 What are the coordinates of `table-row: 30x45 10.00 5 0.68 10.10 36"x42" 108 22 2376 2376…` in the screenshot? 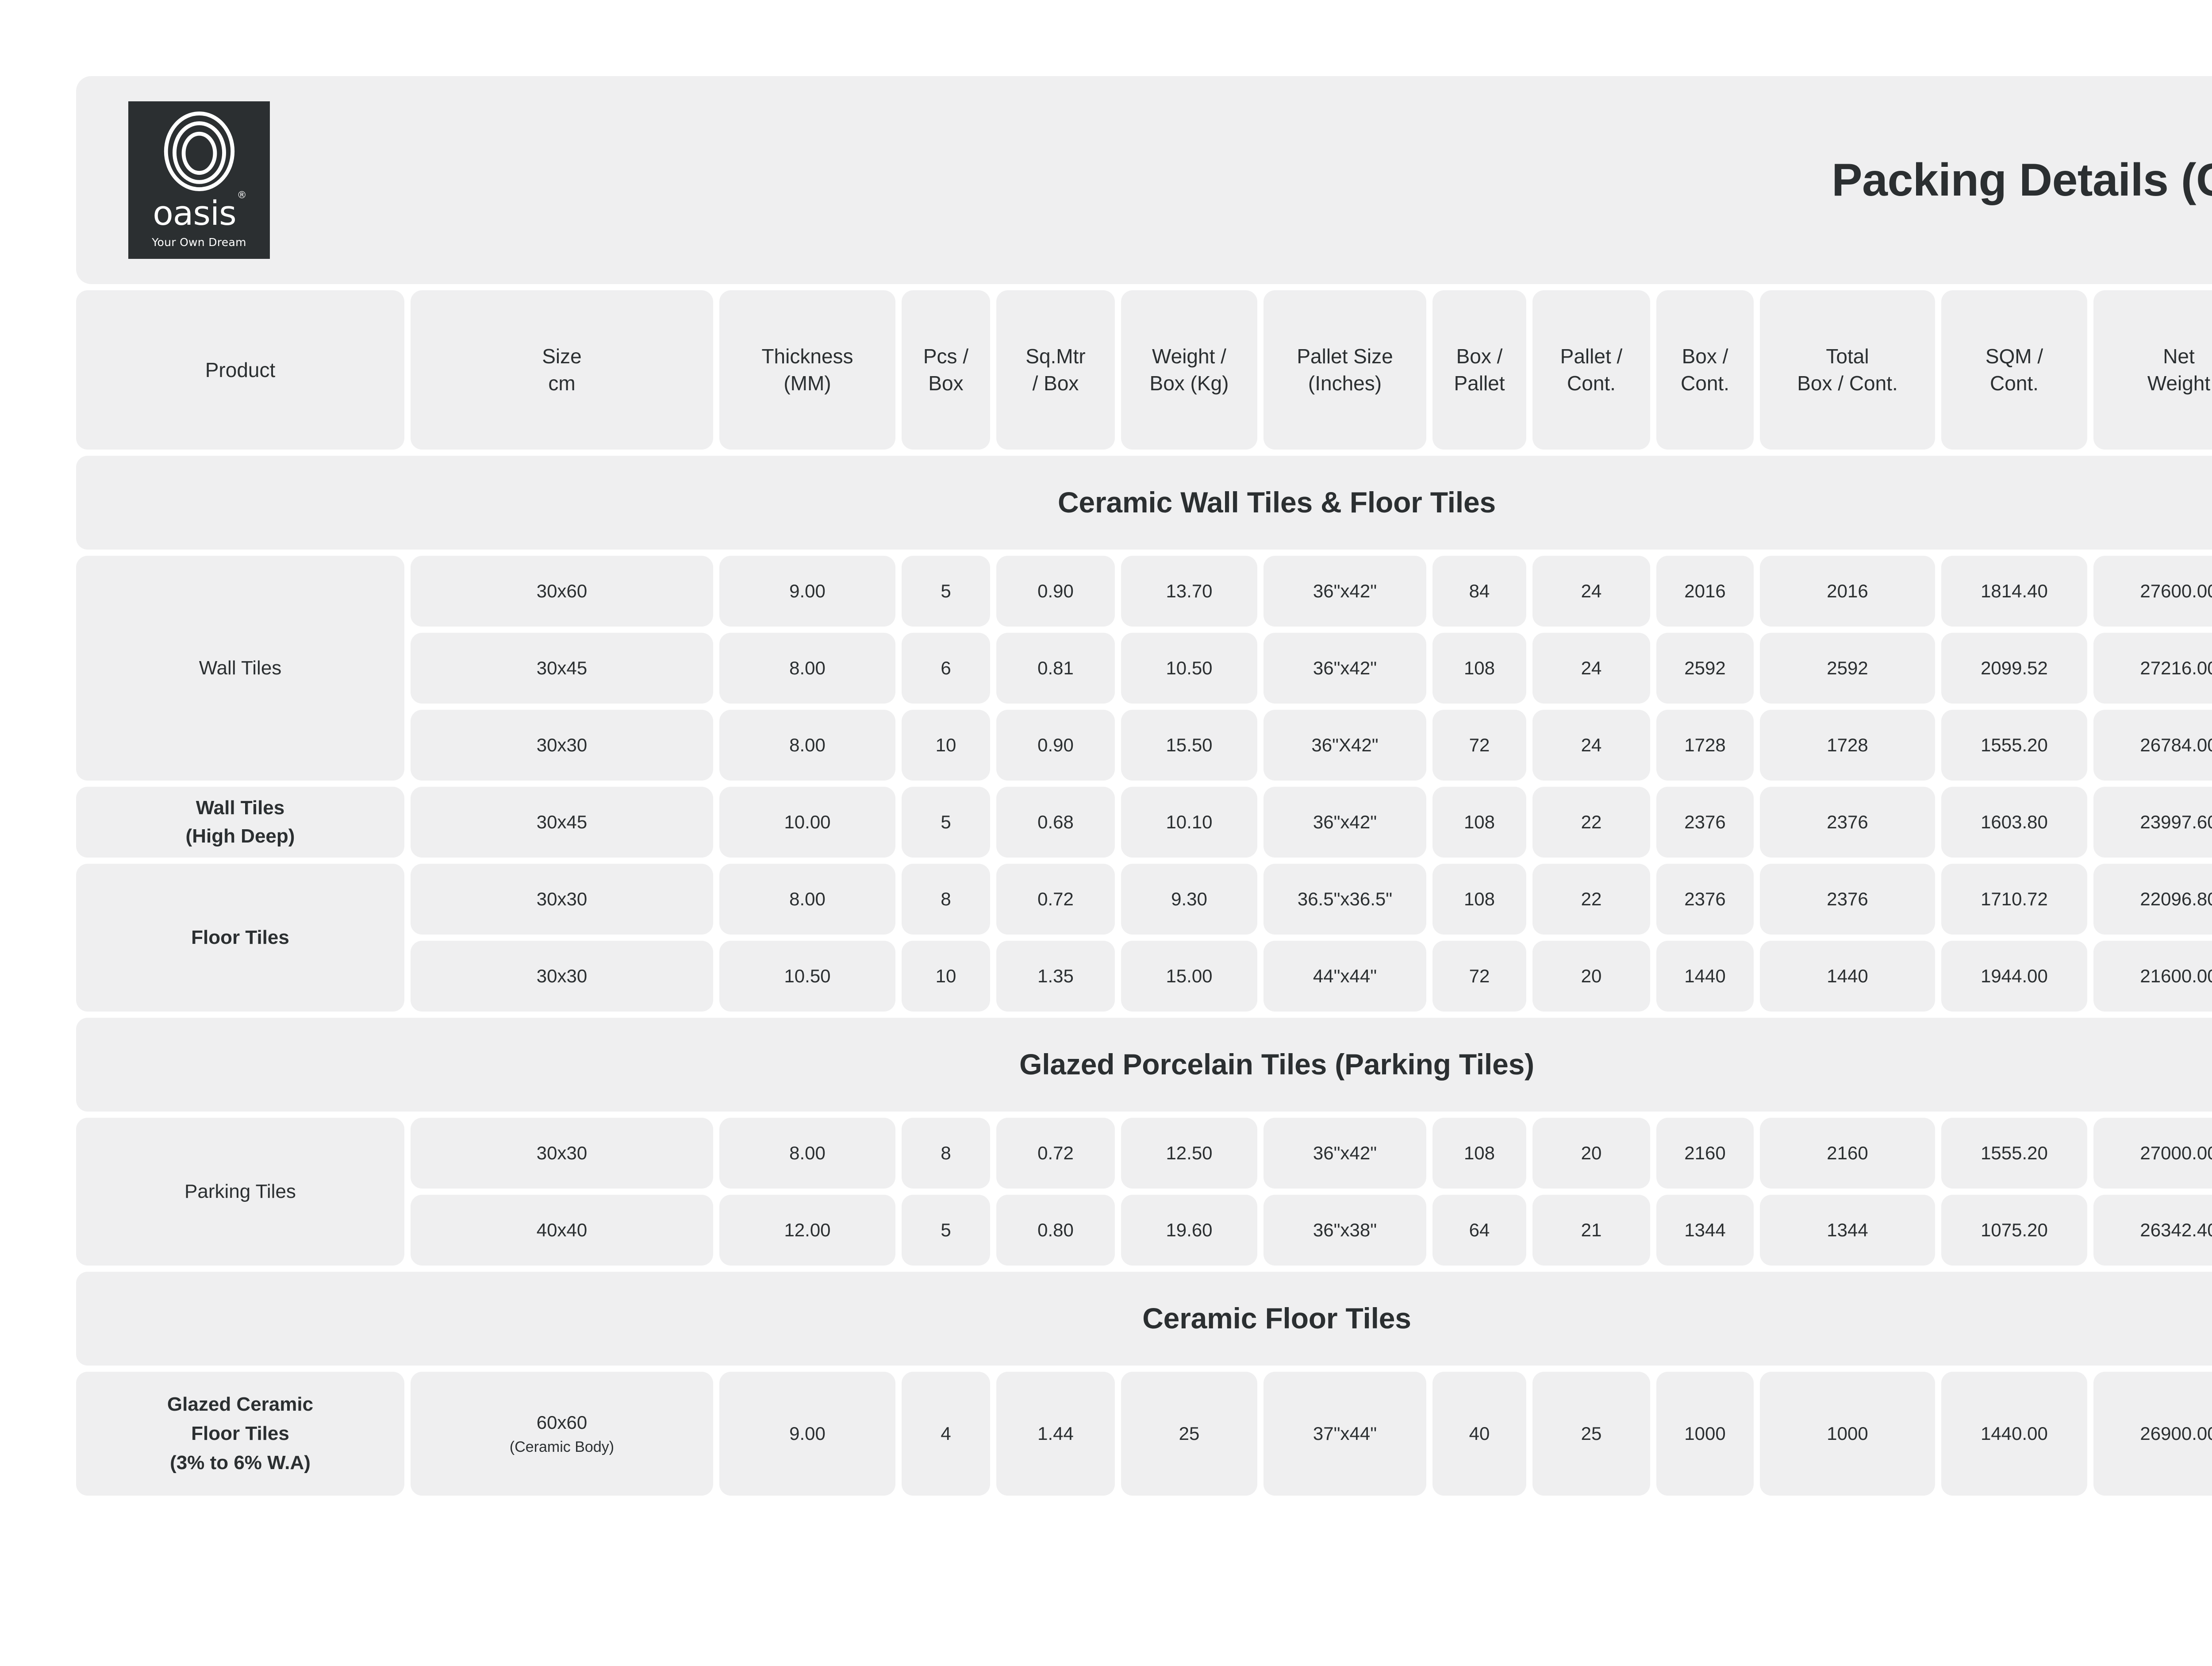 It's located at (1312, 822).